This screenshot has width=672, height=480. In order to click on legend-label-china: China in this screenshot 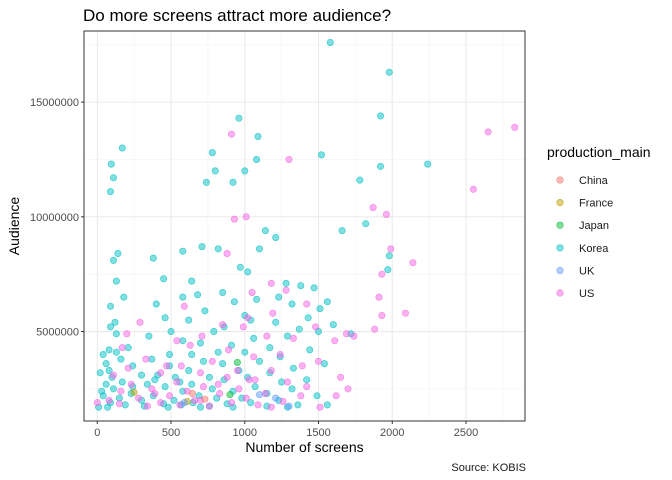, I will do `click(594, 181)`.